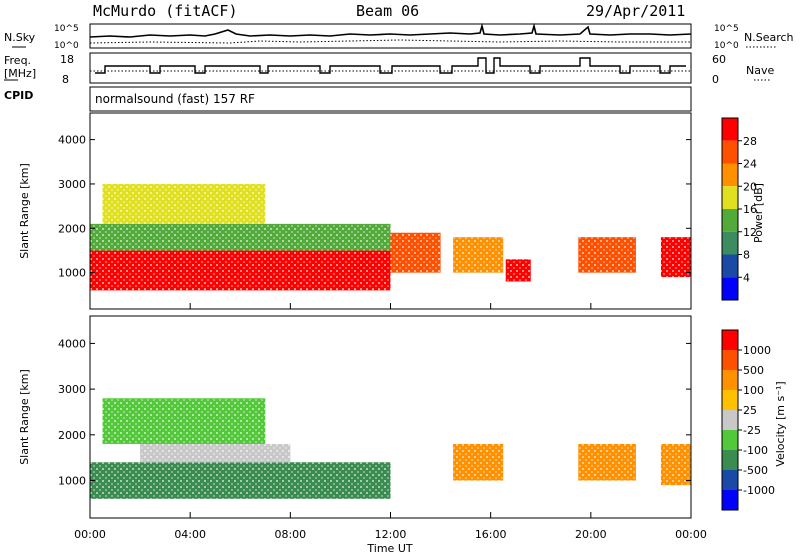 Image resolution: width=800 pixels, height=554 pixels. I want to click on freq-trace, so click(390, 65).